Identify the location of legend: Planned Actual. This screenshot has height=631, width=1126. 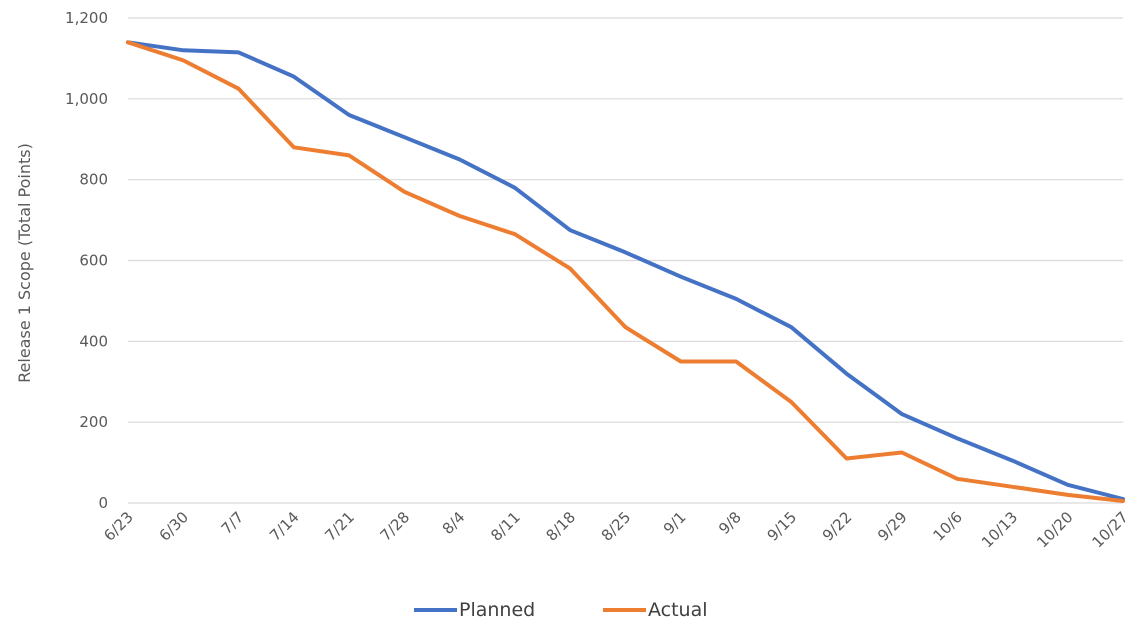
(561, 610).